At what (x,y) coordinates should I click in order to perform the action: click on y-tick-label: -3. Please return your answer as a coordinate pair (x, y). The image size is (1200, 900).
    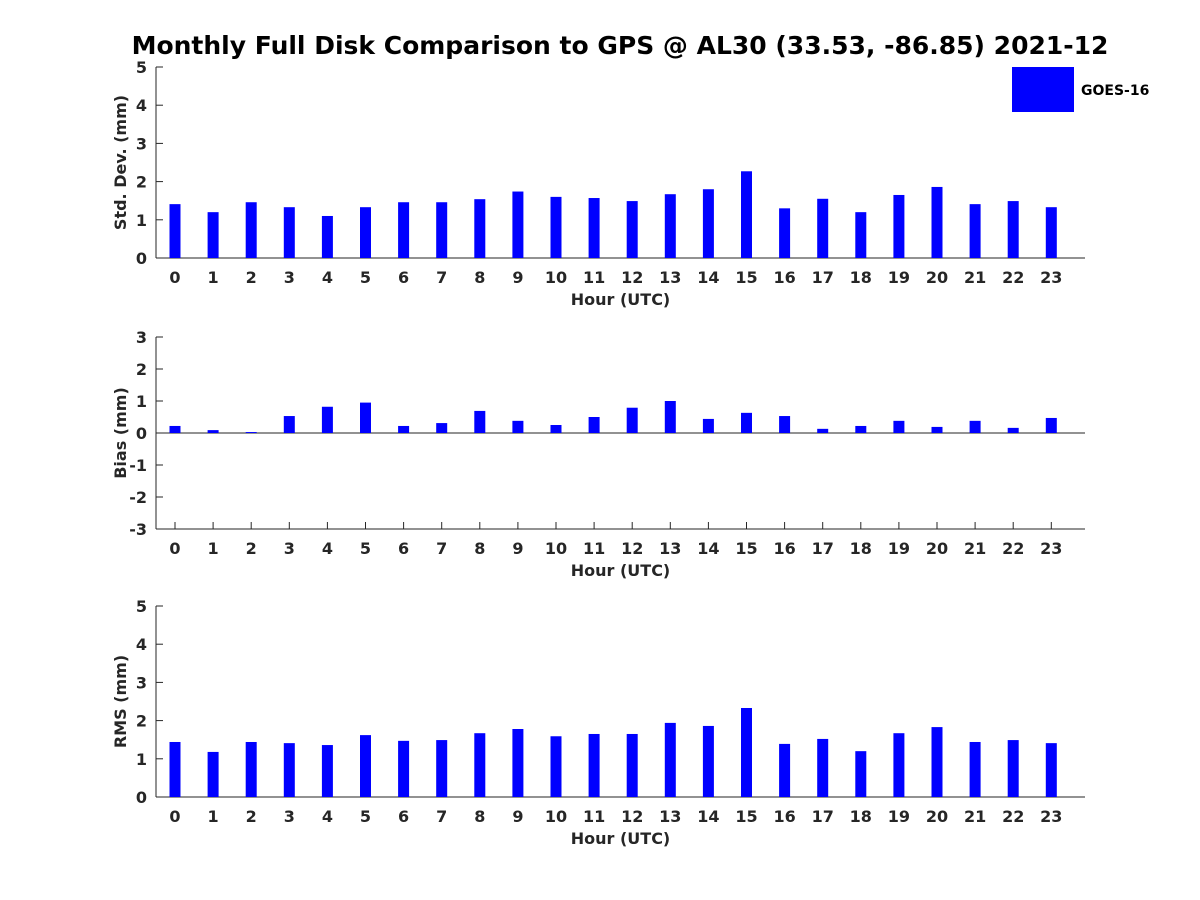
    Looking at the image, I should click on (138, 529).